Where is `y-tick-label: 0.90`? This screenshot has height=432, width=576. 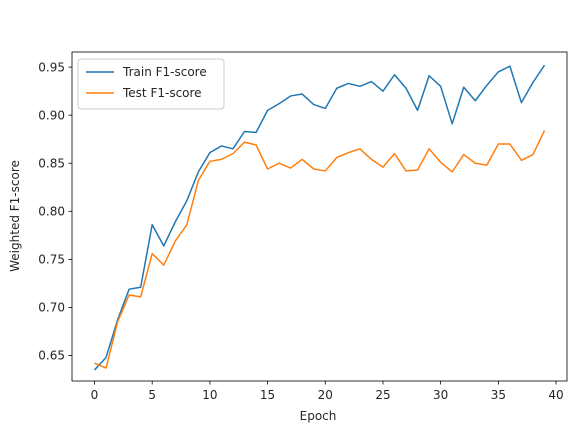
y-tick-label: 0.90 is located at coordinates (51, 115).